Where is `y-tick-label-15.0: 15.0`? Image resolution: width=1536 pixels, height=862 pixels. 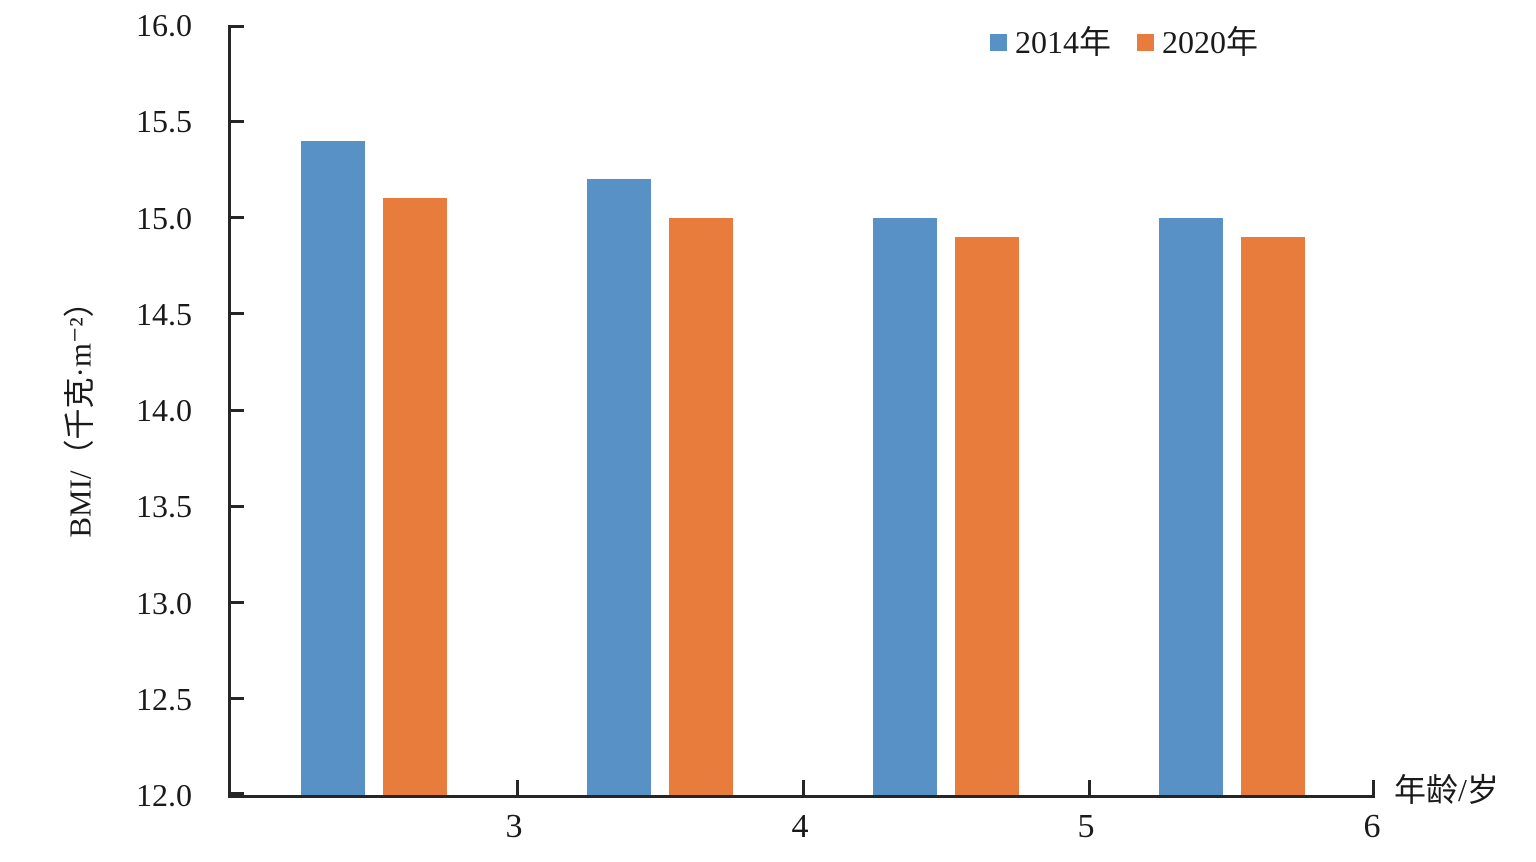 y-tick-label-15.0: 15.0 is located at coordinates (164, 217).